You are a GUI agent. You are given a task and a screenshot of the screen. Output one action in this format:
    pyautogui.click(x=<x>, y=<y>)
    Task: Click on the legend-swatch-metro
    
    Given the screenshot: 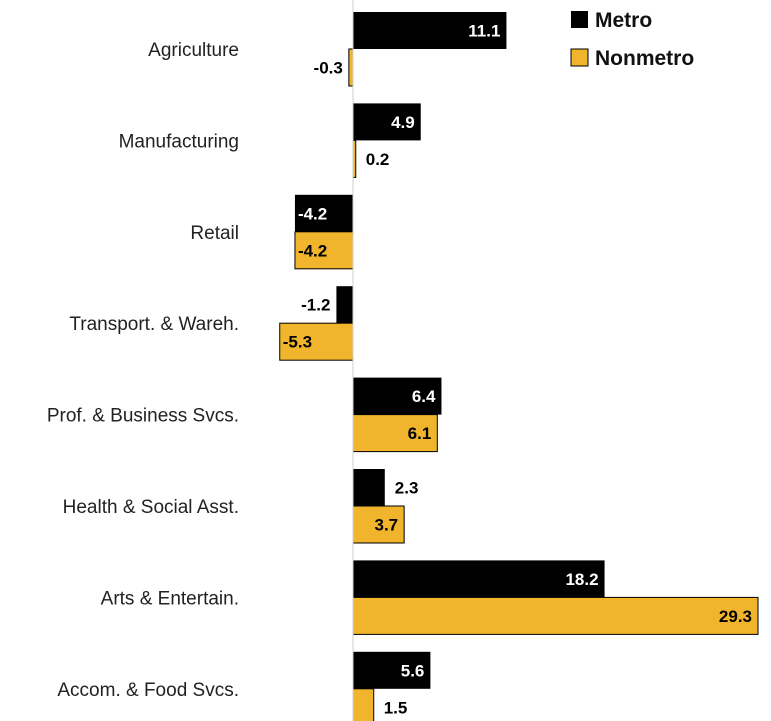 What is the action you would take?
    pyautogui.click(x=579, y=19)
    